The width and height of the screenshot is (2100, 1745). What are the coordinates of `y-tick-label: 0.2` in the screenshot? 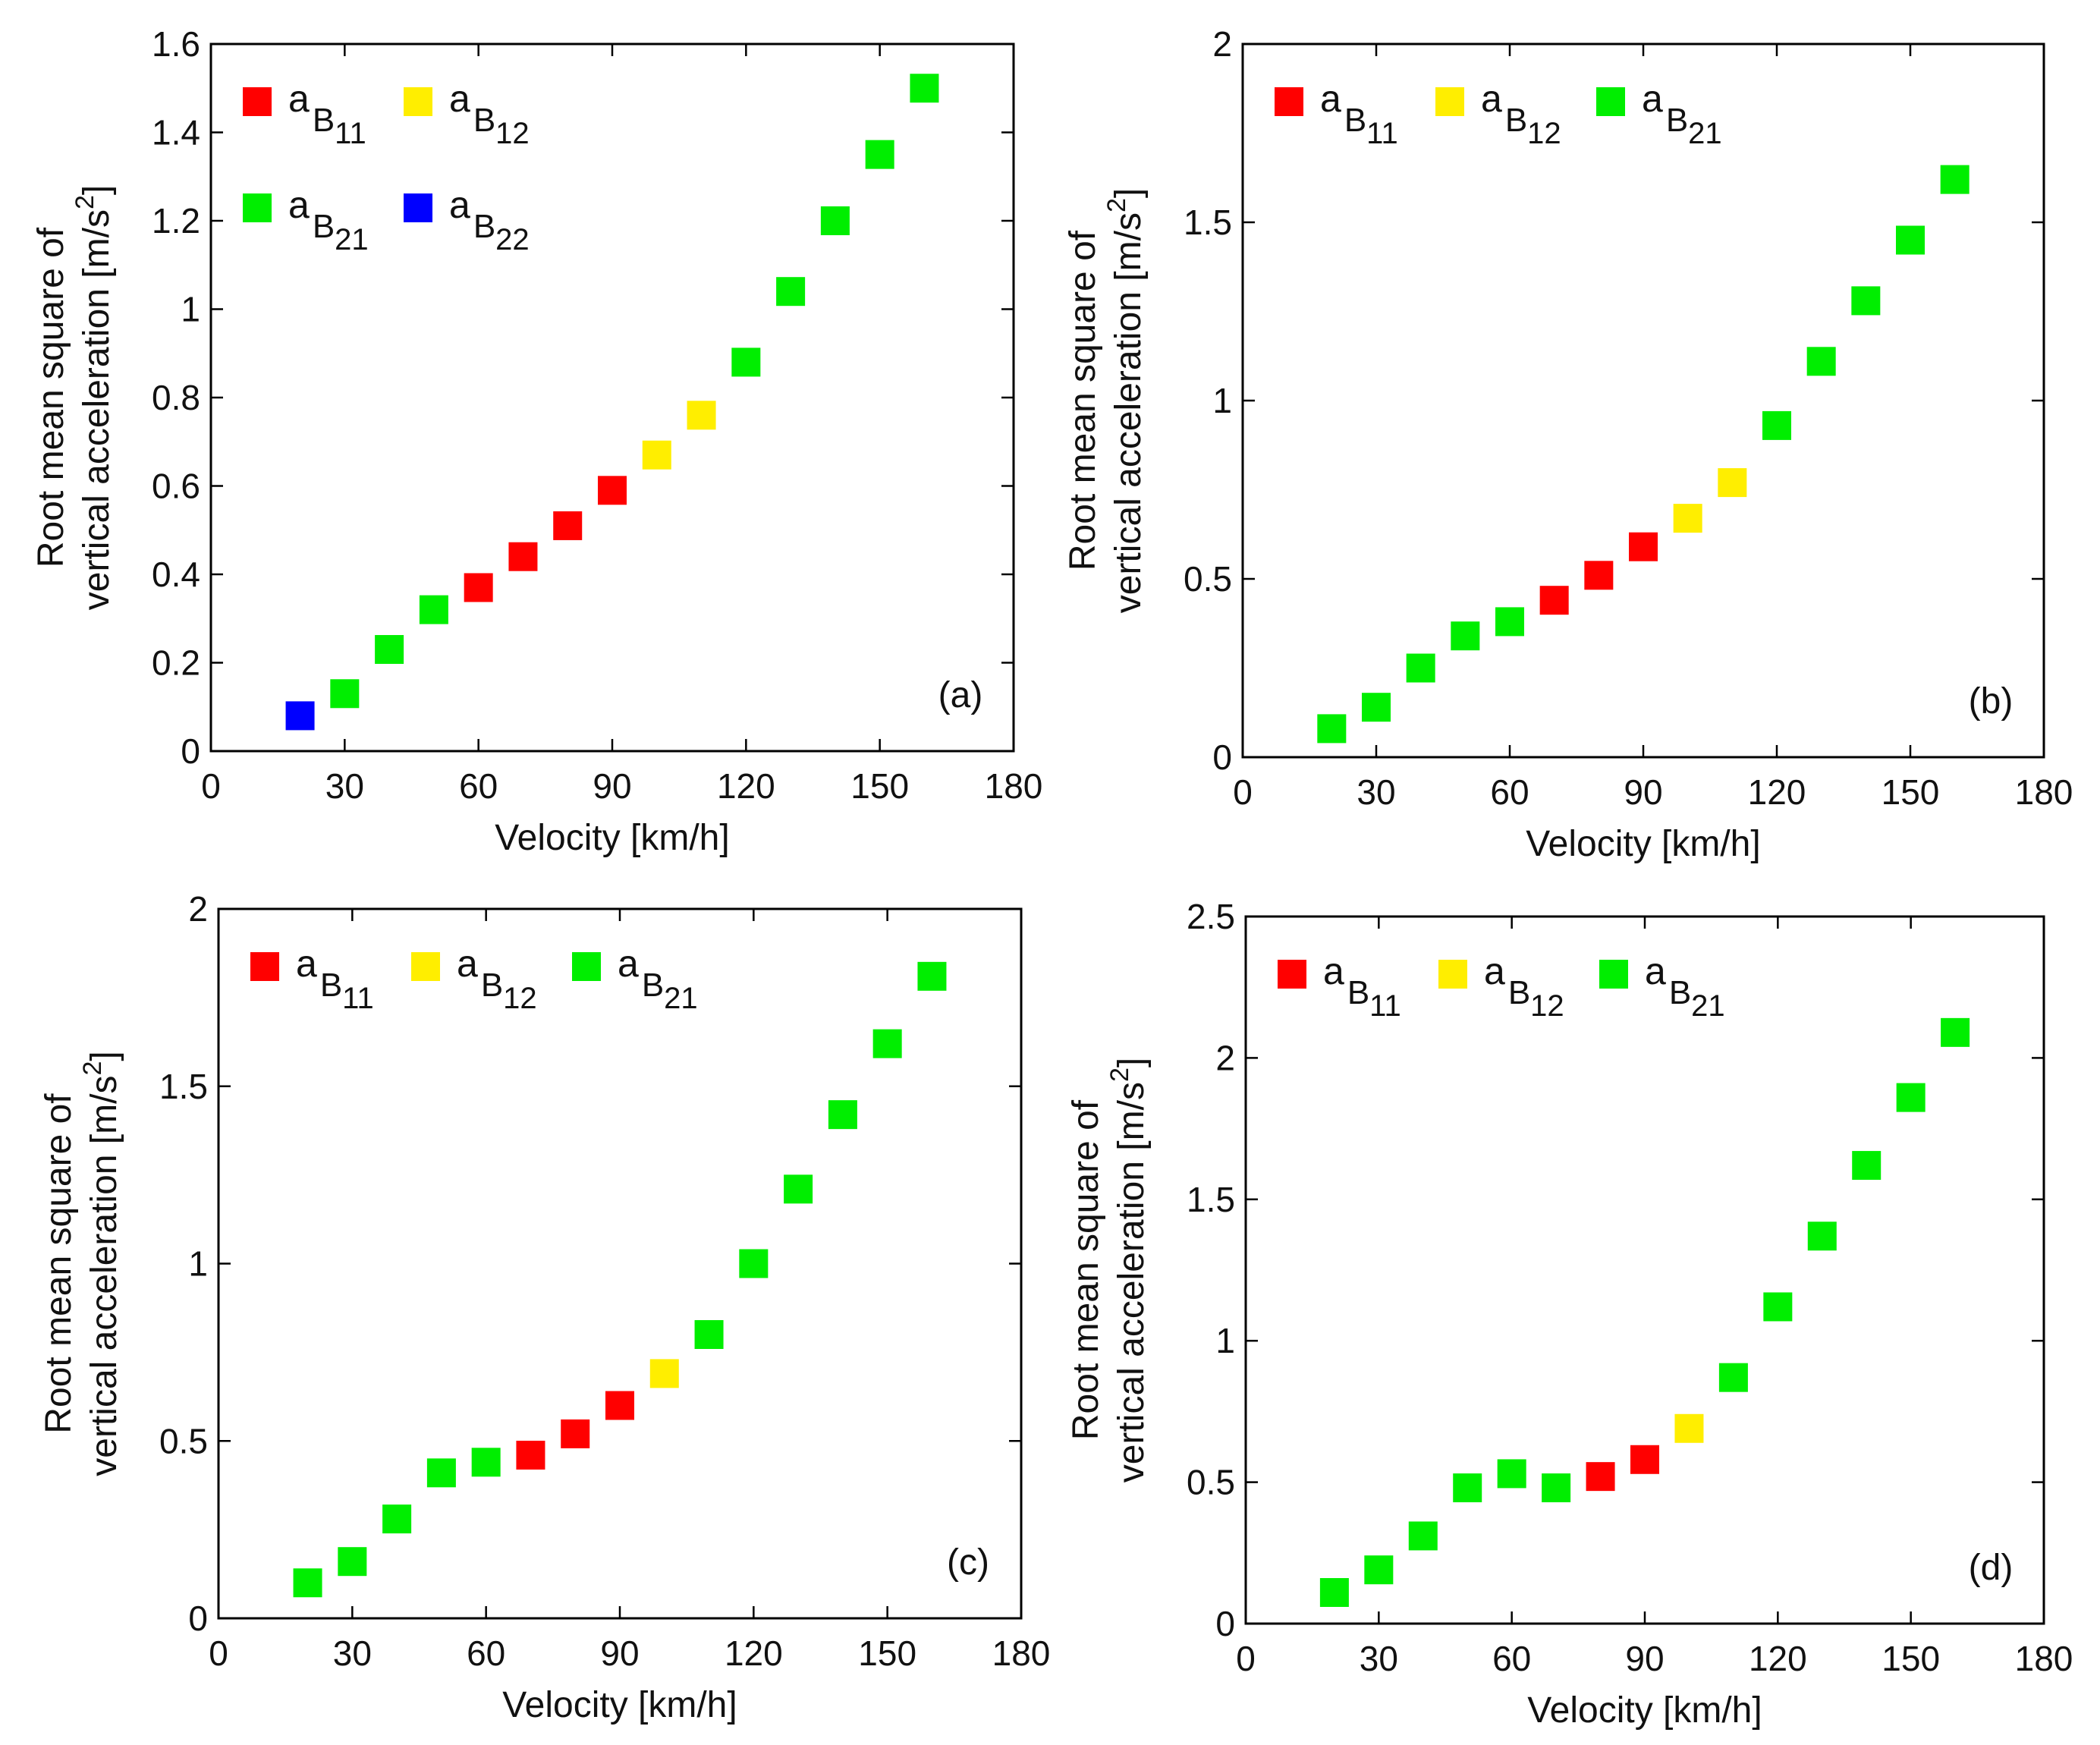 It's located at (176, 663).